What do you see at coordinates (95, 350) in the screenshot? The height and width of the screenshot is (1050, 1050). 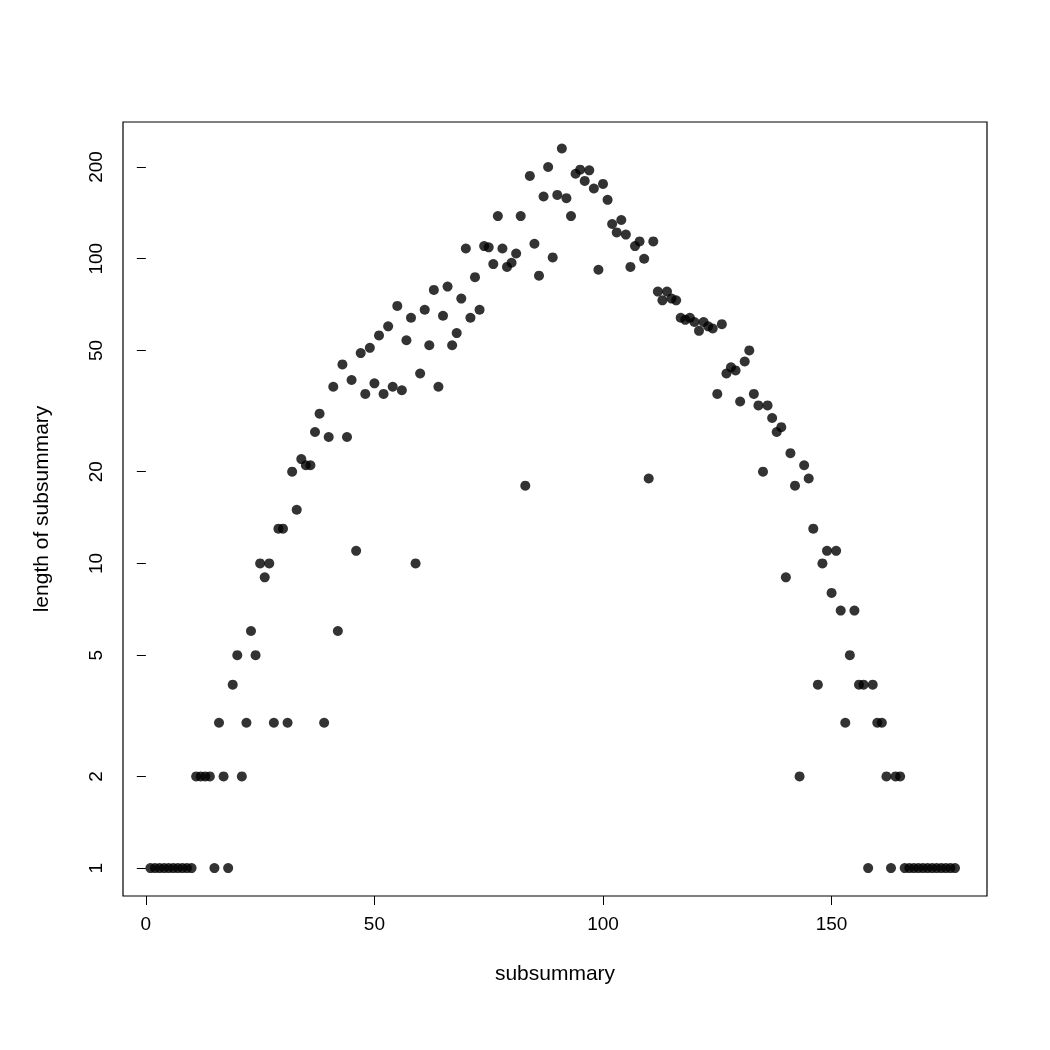 I see `y-tick-label: 50` at bounding box center [95, 350].